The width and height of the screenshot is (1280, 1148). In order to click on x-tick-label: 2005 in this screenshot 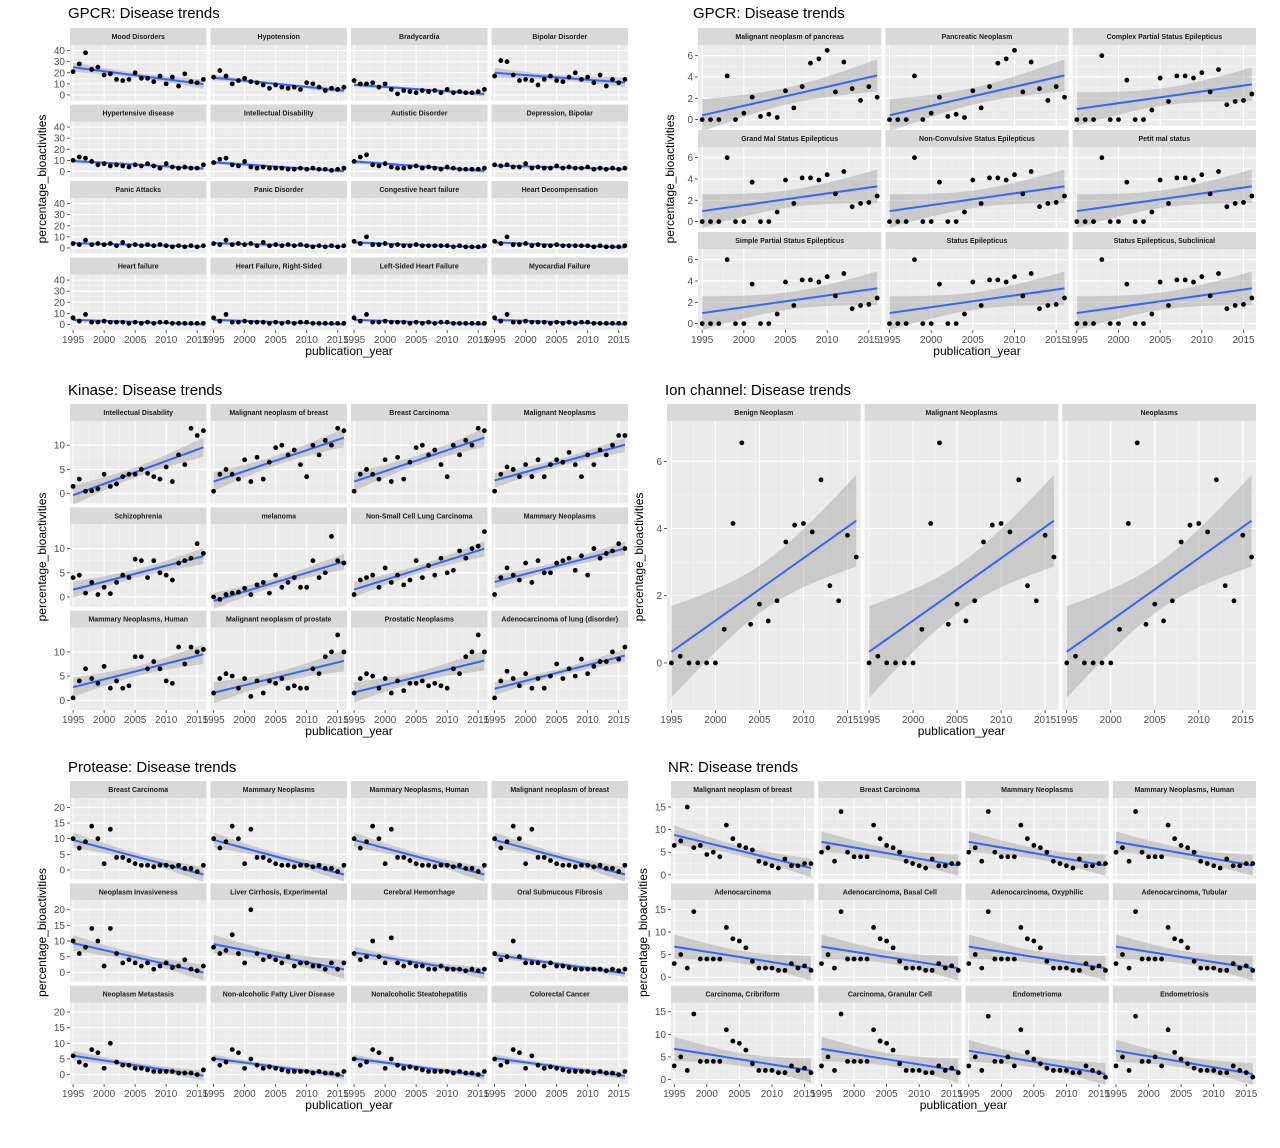, I will do `click(759, 720)`.